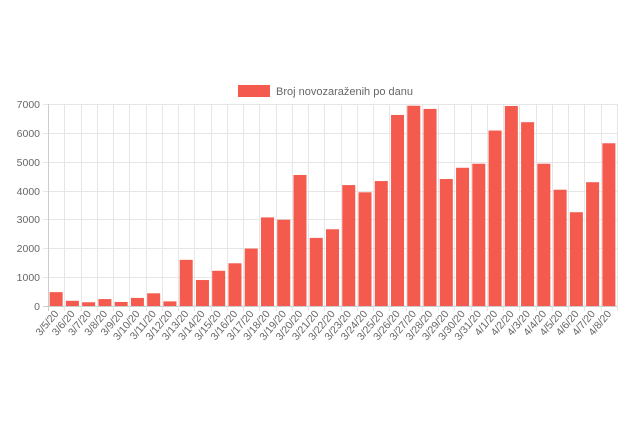 Image resolution: width=632 pixels, height=421 pixels. Describe the element at coordinates (29, 105) in the screenshot. I see `y-tick-label: 7000` at that location.